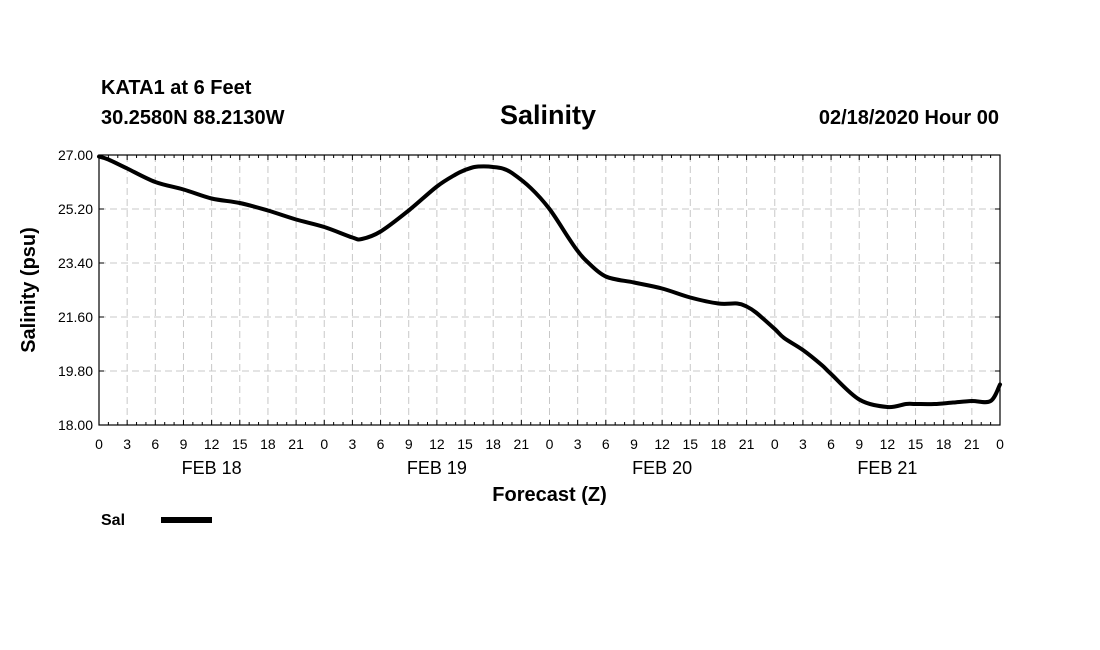 The height and width of the screenshot is (650, 1100). Describe the element at coordinates (176, 88) in the screenshot. I see `station-name: KATA1 at 6 Feet` at that location.